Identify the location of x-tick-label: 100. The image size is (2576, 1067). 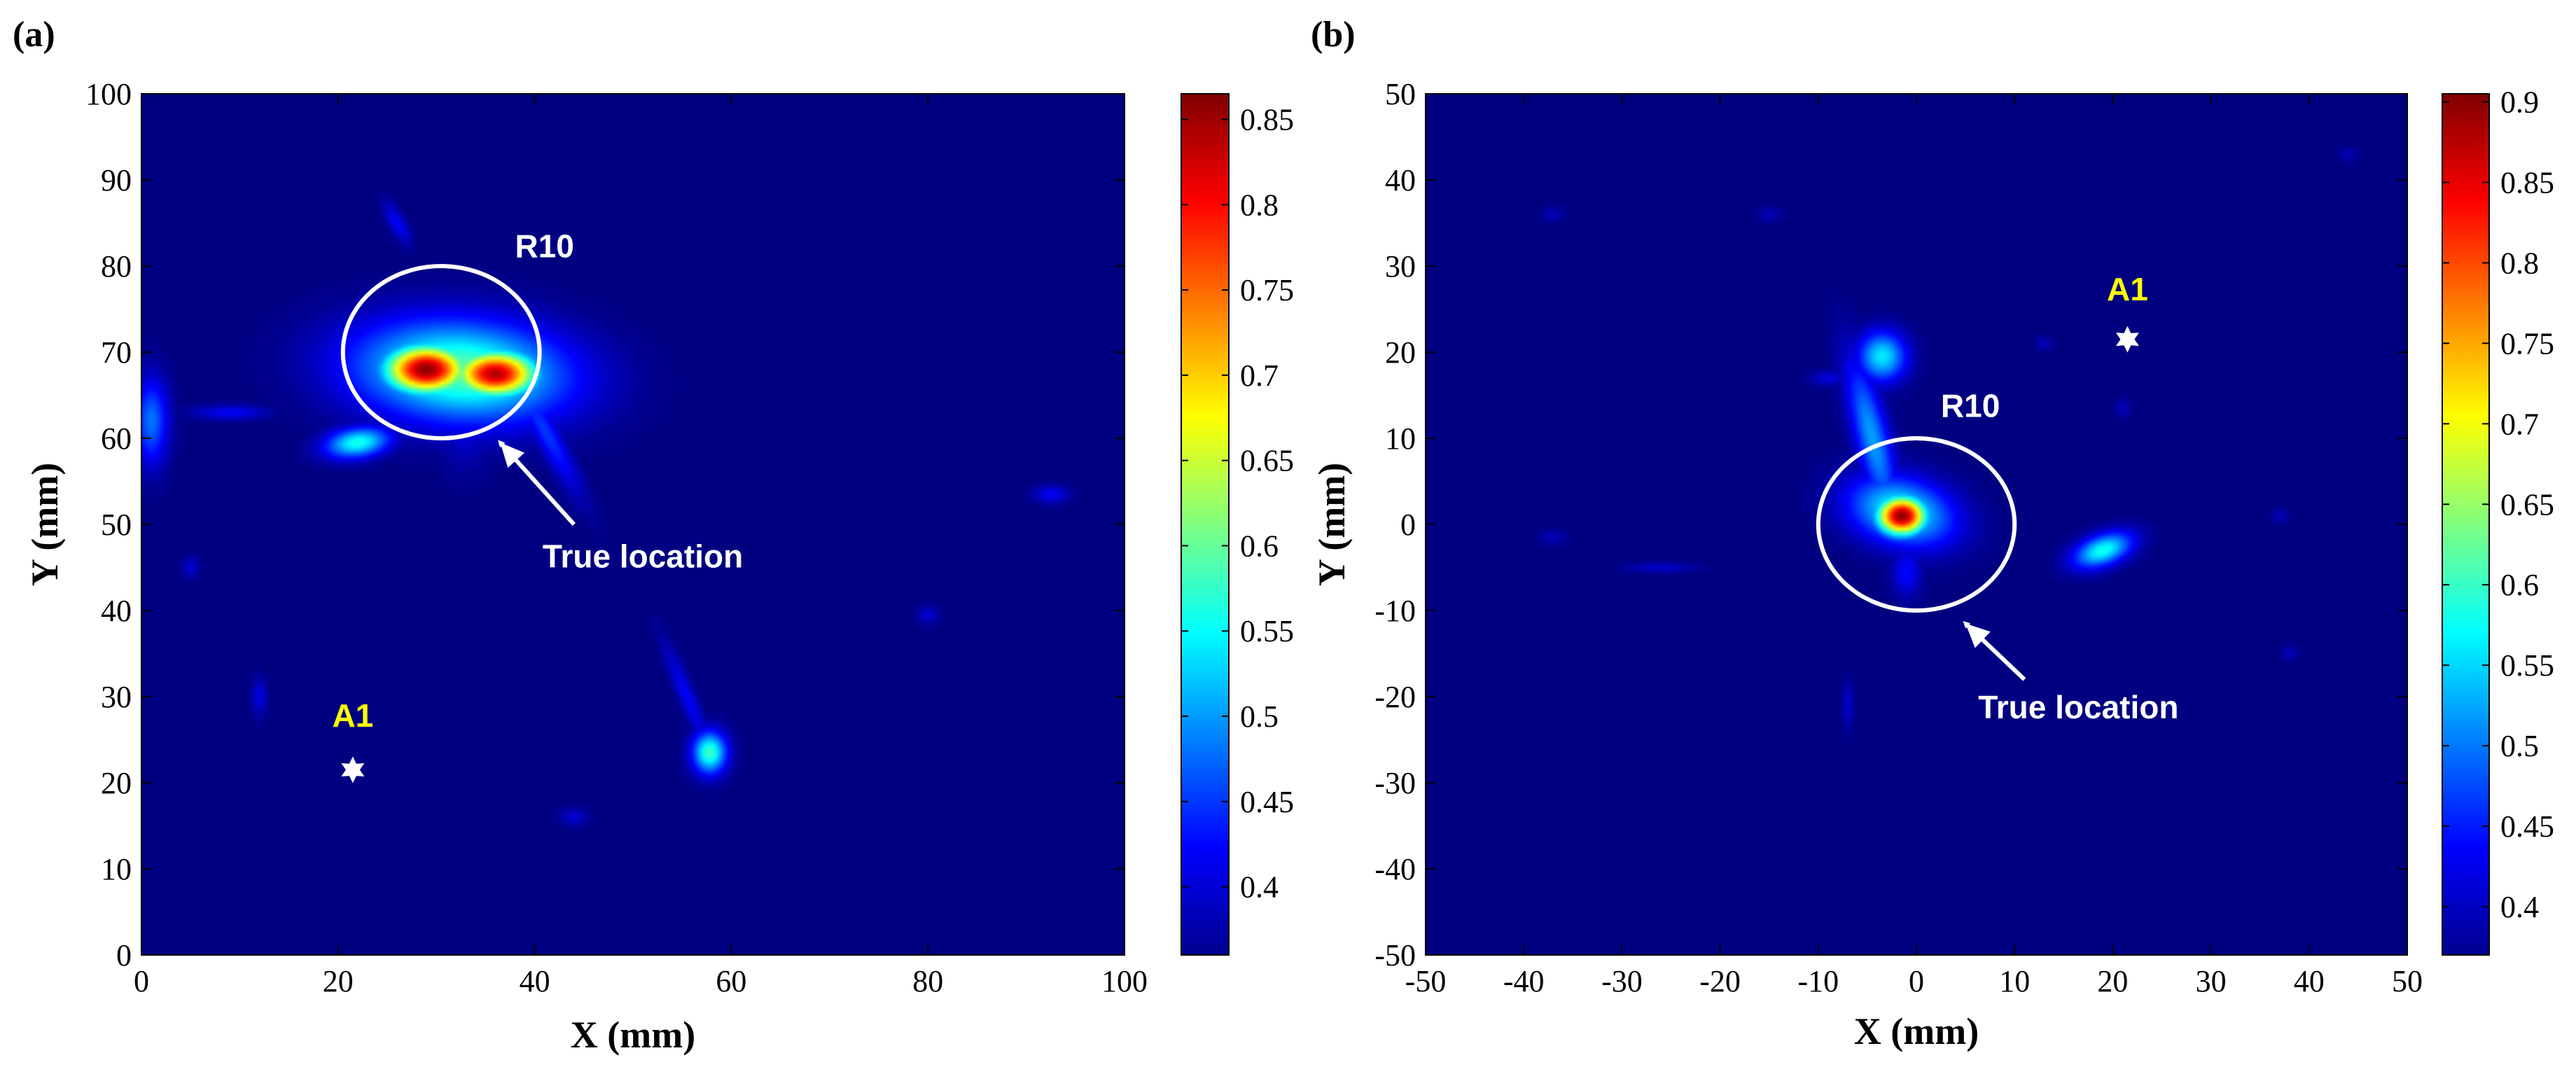
(1124, 981).